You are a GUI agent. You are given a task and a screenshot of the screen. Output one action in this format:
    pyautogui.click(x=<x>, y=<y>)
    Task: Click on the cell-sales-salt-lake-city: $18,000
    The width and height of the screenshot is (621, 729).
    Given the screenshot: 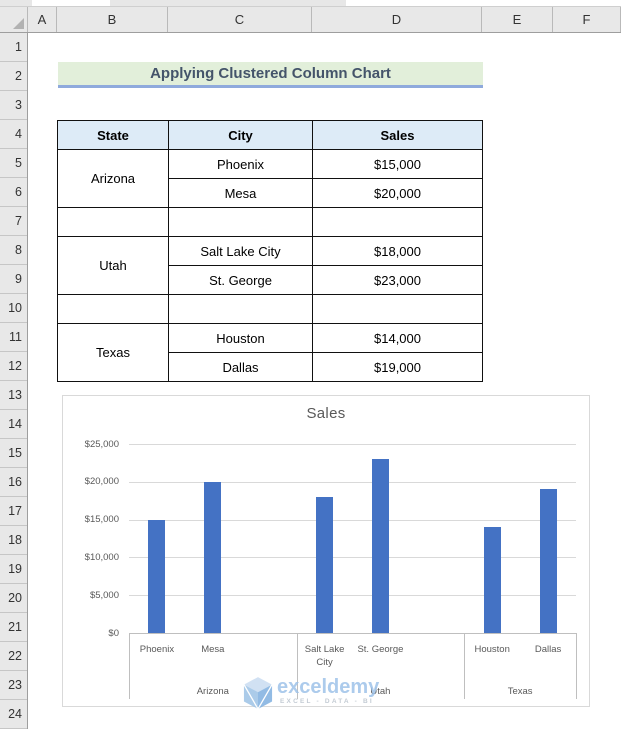 What is the action you would take?
    pyautogui.click(x=397, y=251)
    